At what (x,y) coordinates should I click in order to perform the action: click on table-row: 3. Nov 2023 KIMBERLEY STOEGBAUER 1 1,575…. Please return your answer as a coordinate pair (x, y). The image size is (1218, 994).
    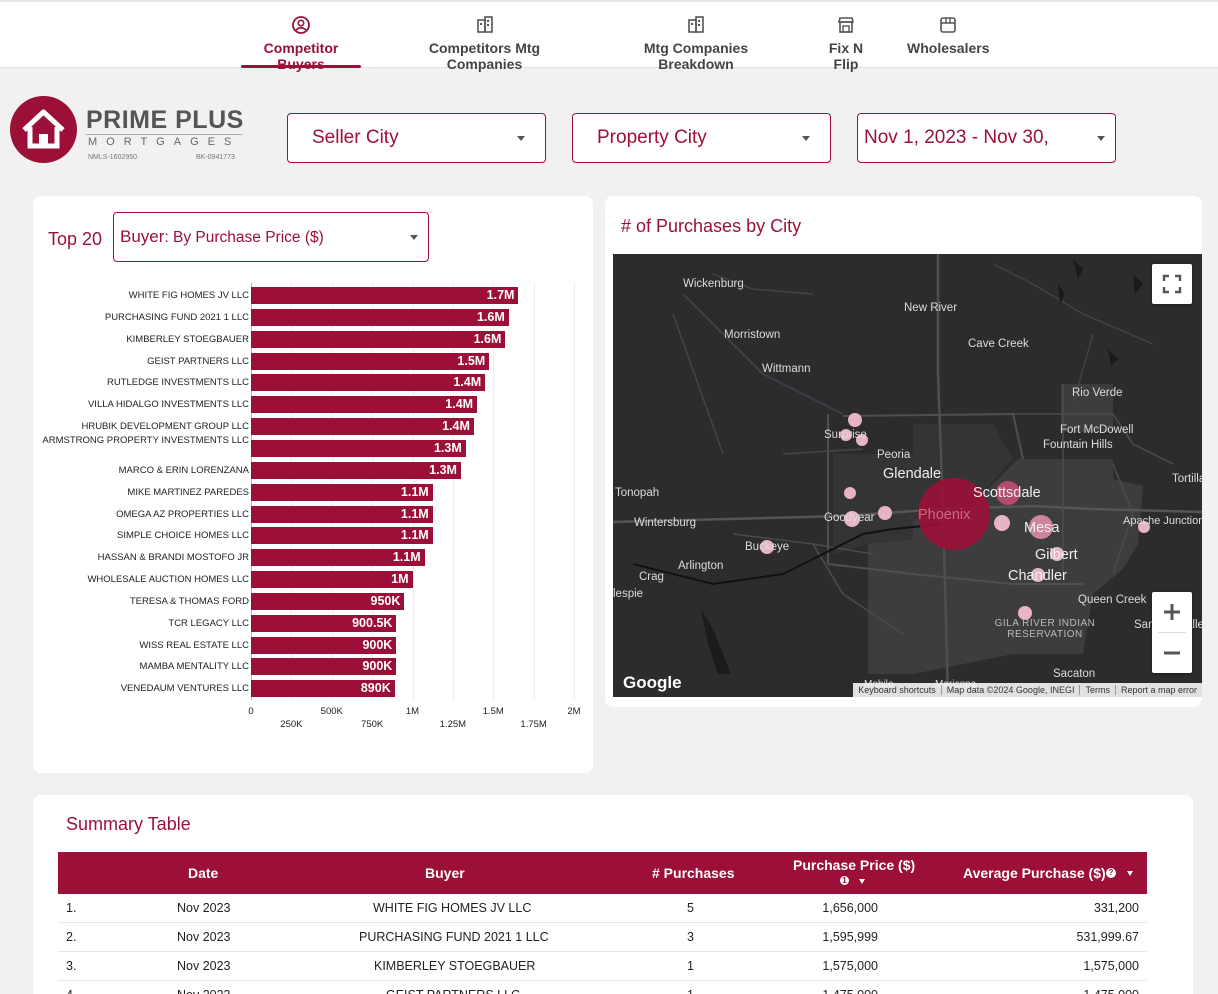
    Looking at the image, I should click on (602, 966).